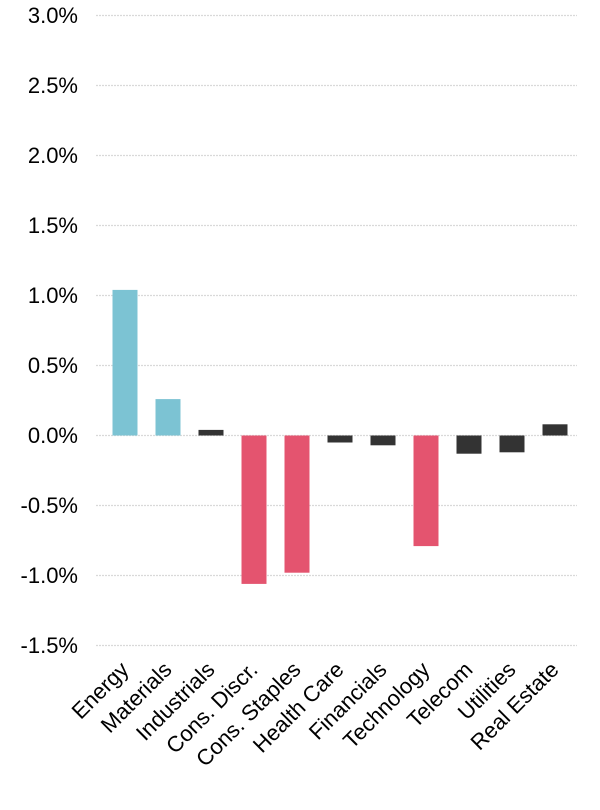 The width and height of the screenshot is (600, 810). Describe the element at coordinates (49, 505) in the screenshot. I see `y-tick-label-0-5: -0.5%` at that location.